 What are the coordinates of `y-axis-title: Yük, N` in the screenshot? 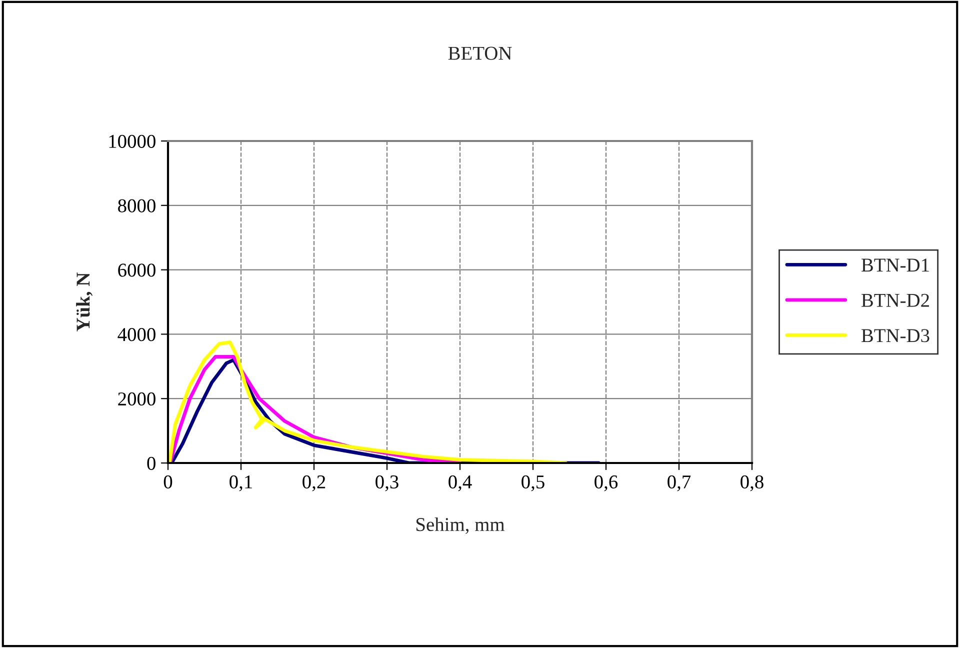 It's located at (84, 302).